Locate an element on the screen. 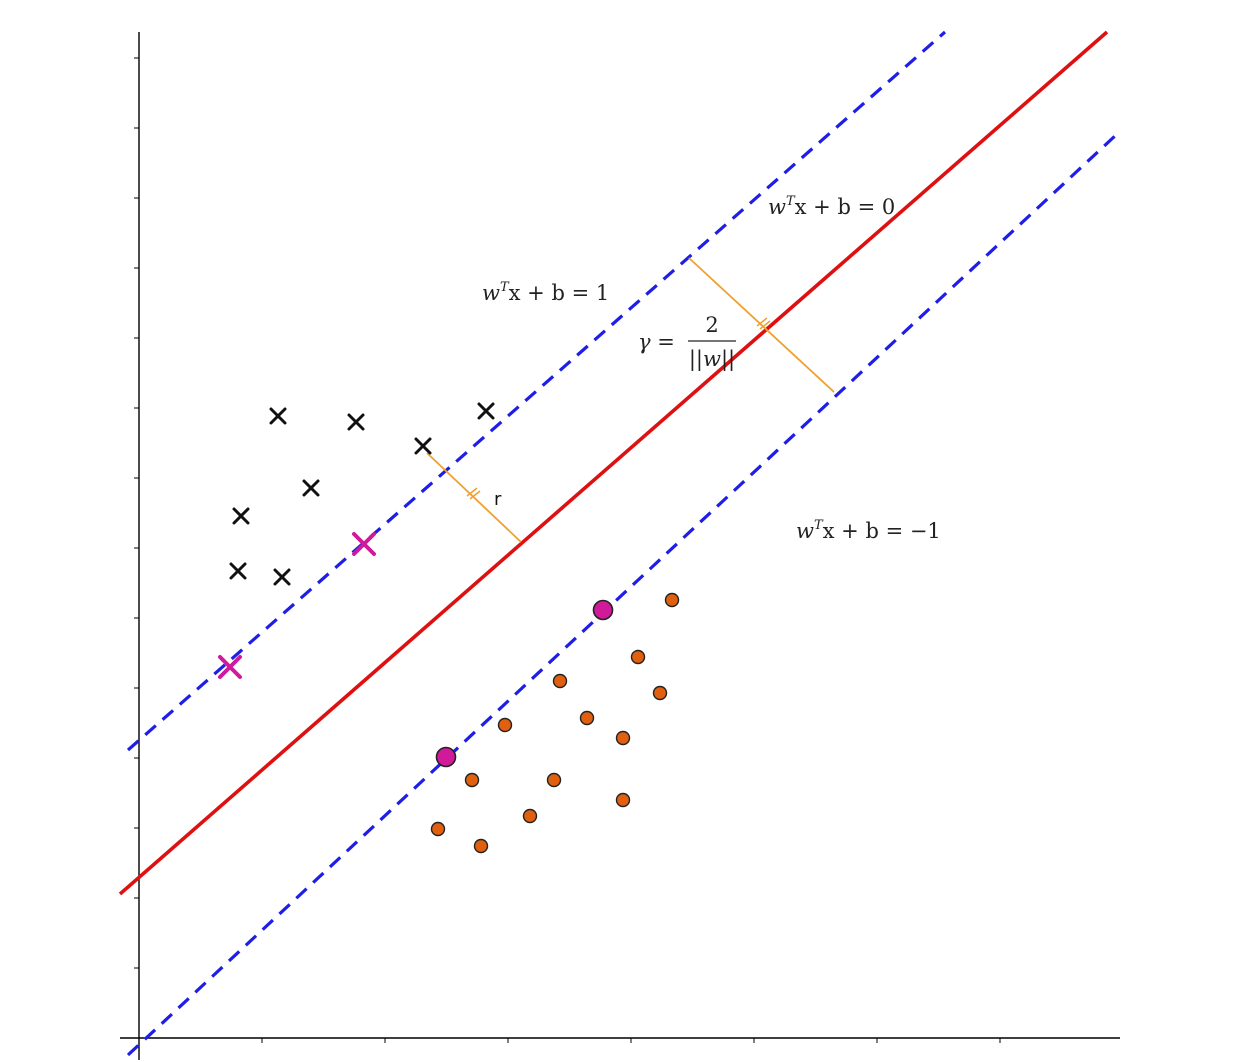  positive-samples is located at coordinates (555, 723).